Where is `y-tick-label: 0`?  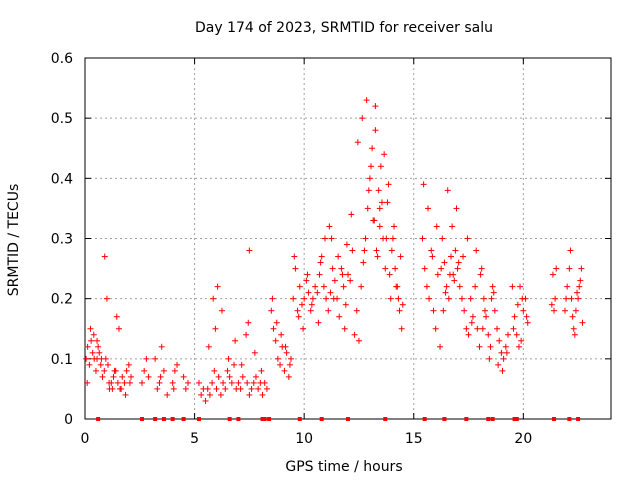
y-tick-label: 0 is located at coordinates (68, 420).